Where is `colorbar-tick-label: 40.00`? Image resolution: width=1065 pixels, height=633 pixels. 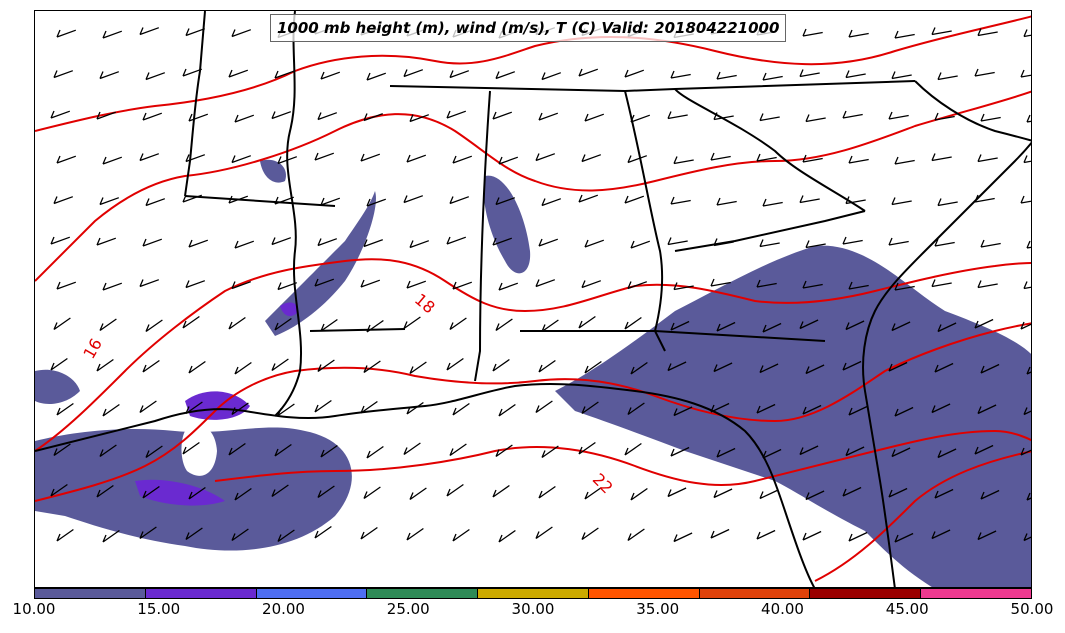
colorbar-tick-label: 40.00 is located at coordinates (782, 609).